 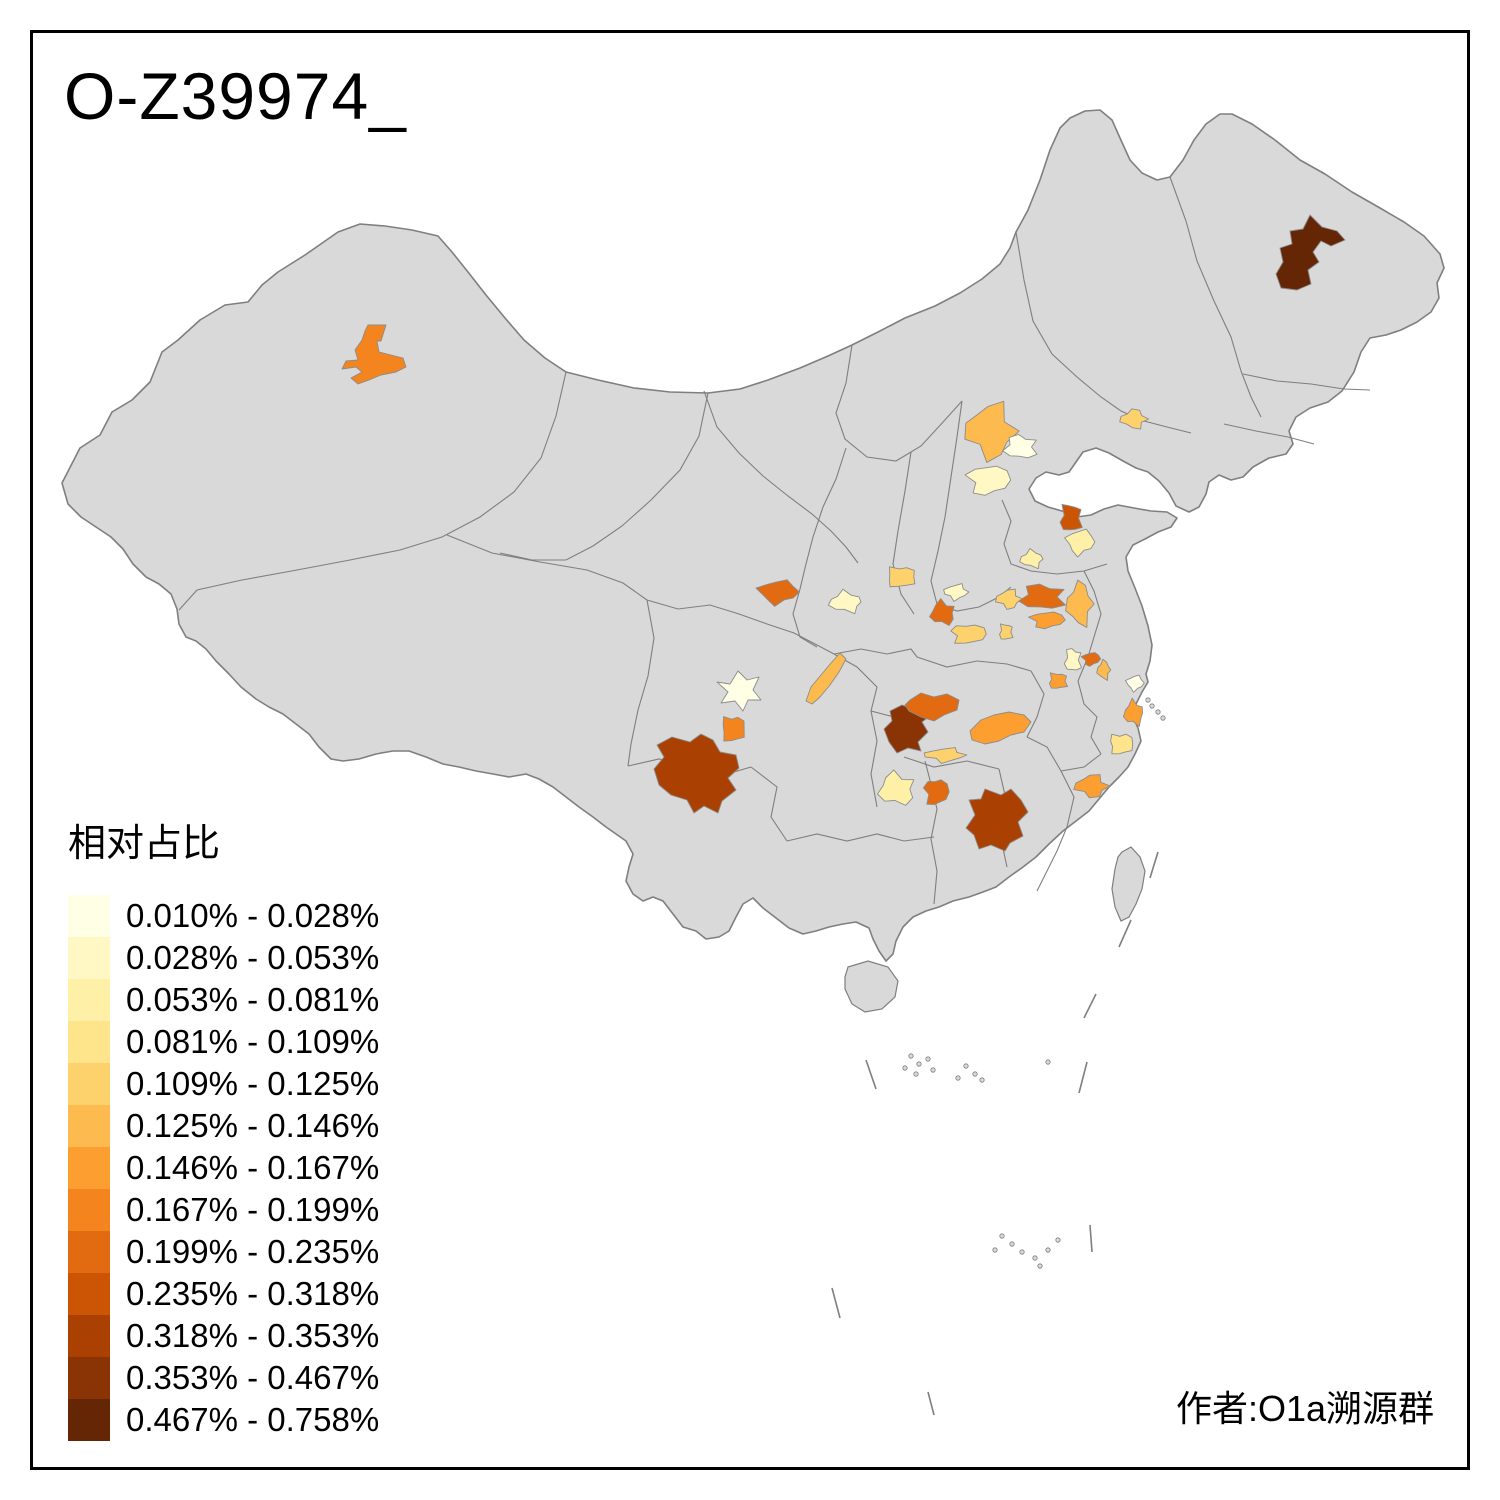 I want to click on legend-row: 0.199% - 0.235%, so click(x=223, y=1252).